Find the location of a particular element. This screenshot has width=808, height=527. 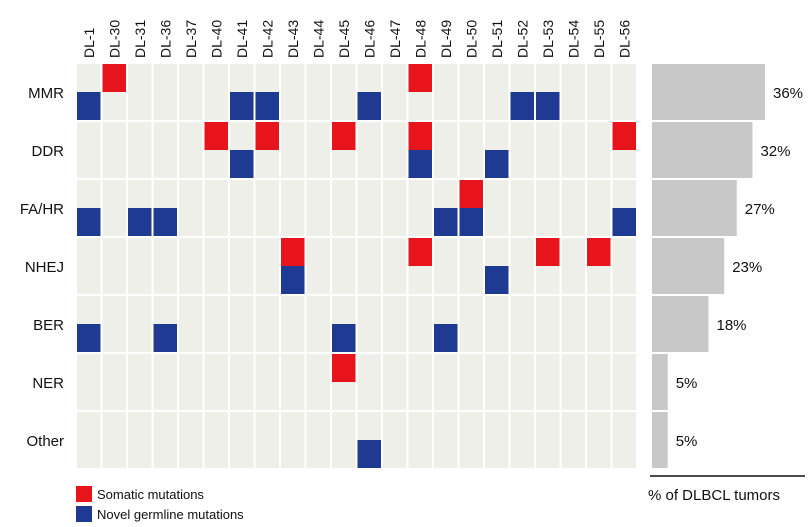

sample-label-dl-52: DL-52 is located at coordinates (522, 39).